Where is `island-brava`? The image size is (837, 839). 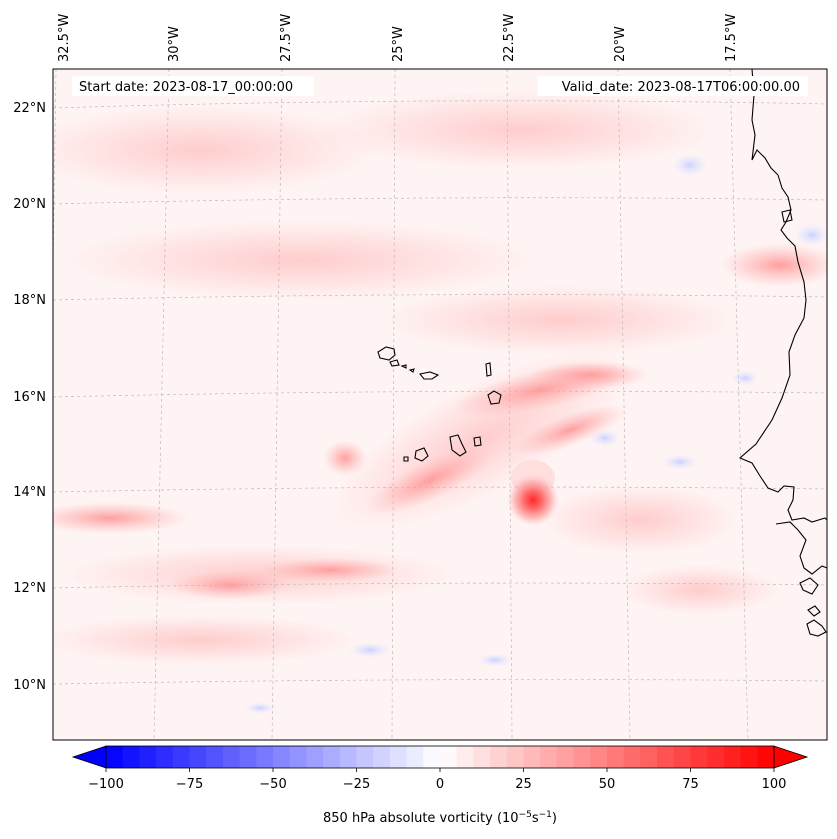 island-brava is located at coordinates (406, 459).